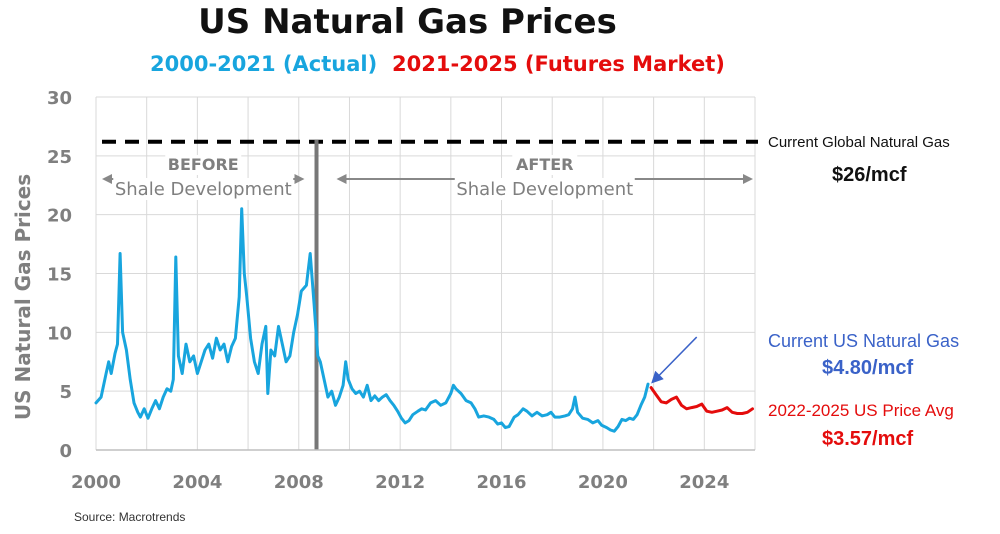  I want to click on chart-title: US Natural Gas Prices, so click(407, 22).